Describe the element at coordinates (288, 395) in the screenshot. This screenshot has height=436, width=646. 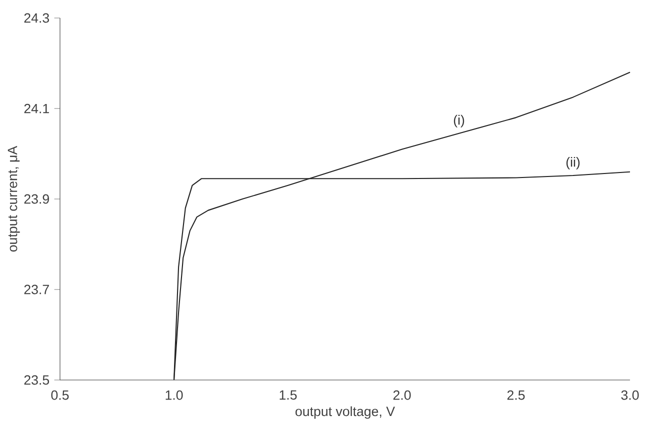
I see `x-tick-label: 1.5` at that location.